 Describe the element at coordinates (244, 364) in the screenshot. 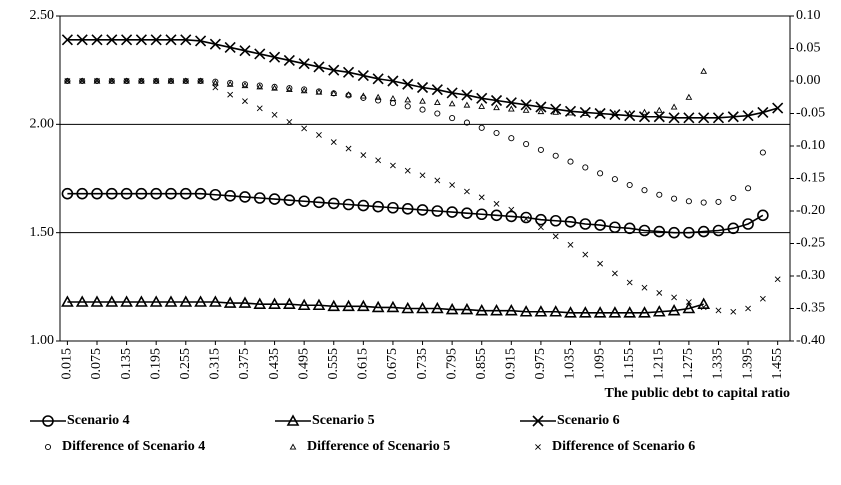

I see `x-tick-label: 0.375` at that location.